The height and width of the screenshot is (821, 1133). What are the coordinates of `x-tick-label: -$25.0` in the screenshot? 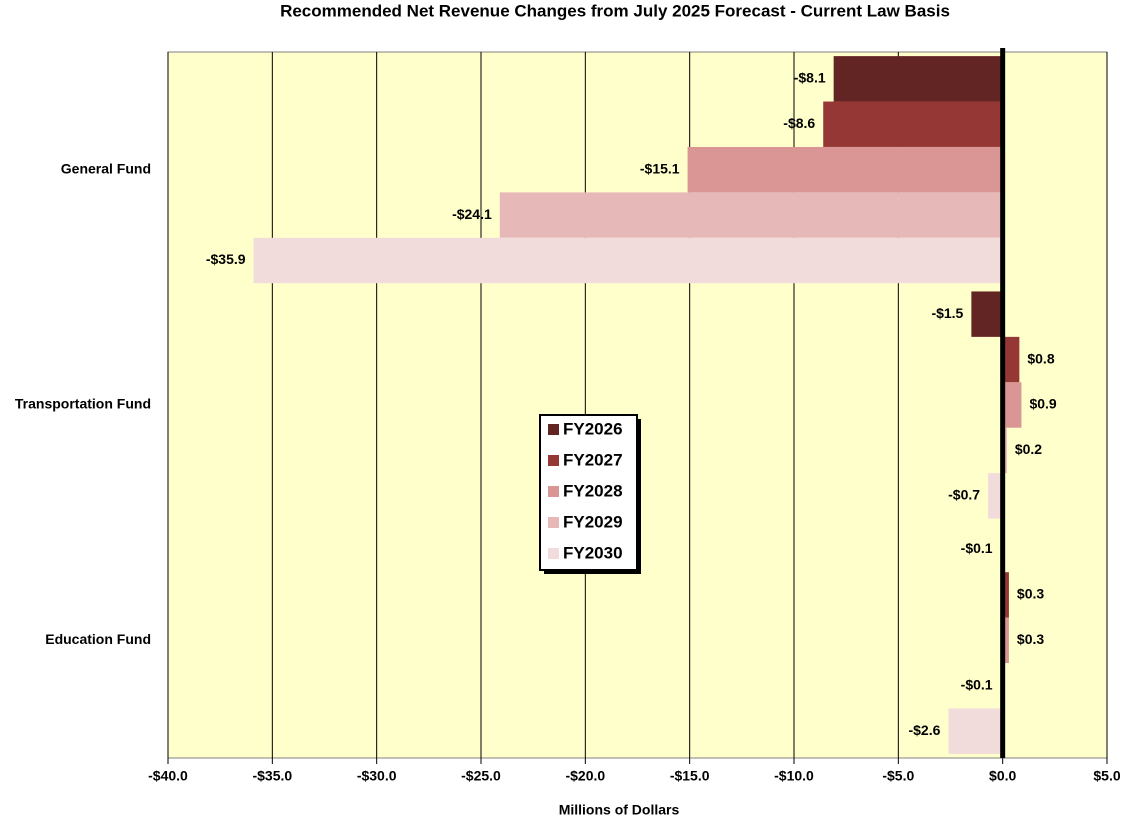 It's located at (481, 776).